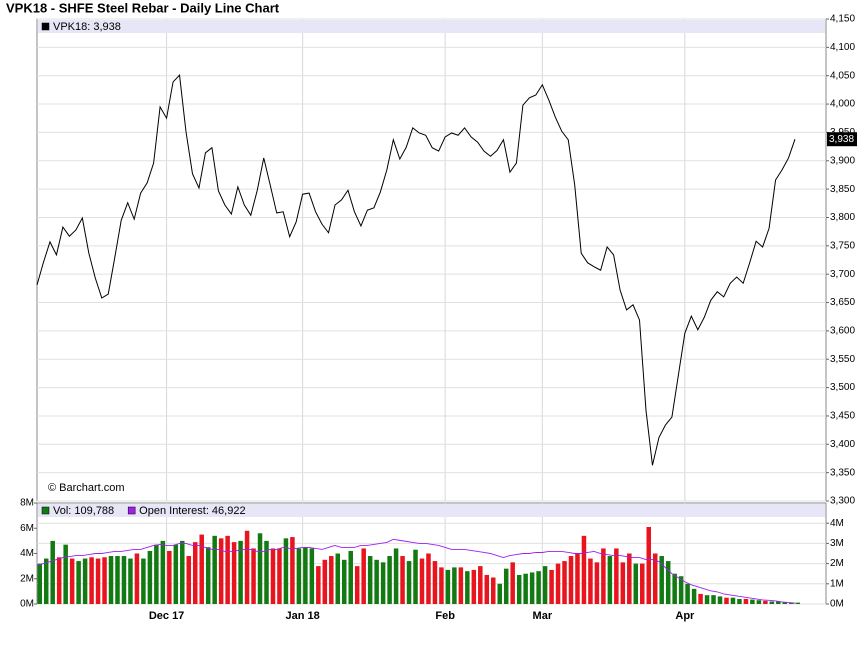  I want to click on last-value-label: 3,938, so click(841, 139).